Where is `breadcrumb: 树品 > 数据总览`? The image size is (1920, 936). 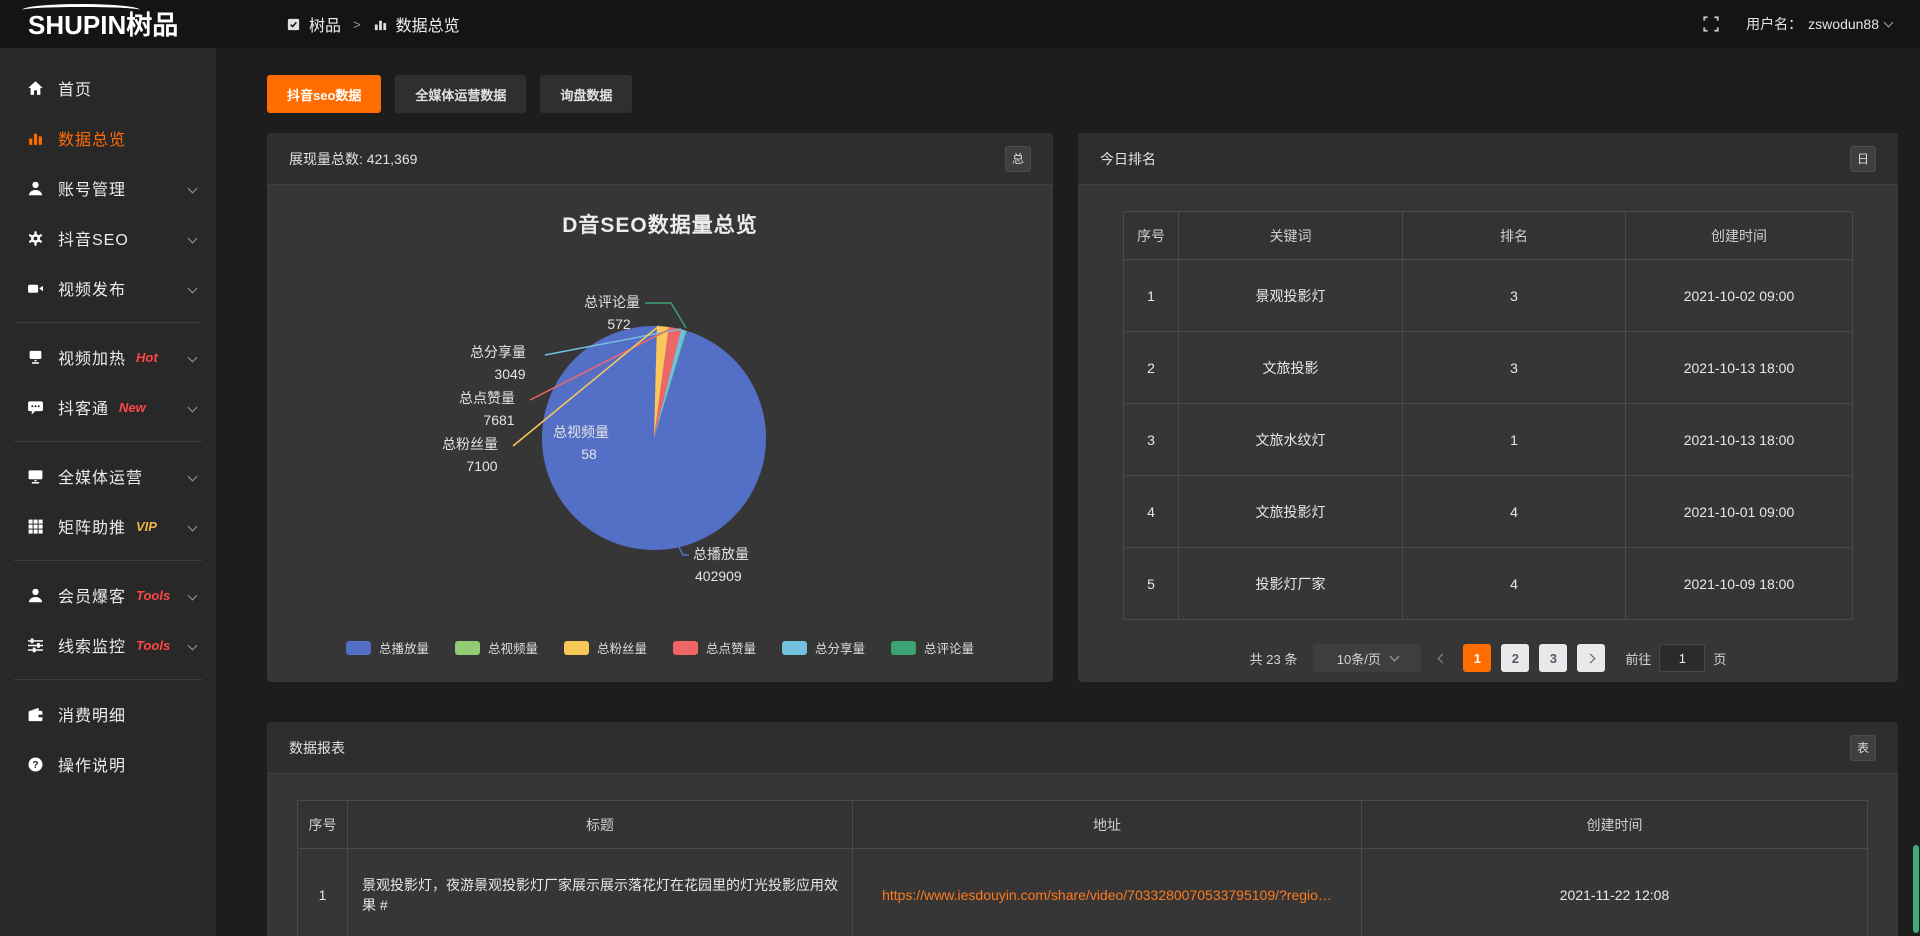 breadcrumb: 树品 > 数据总览 is located at coordinates (373, 24).